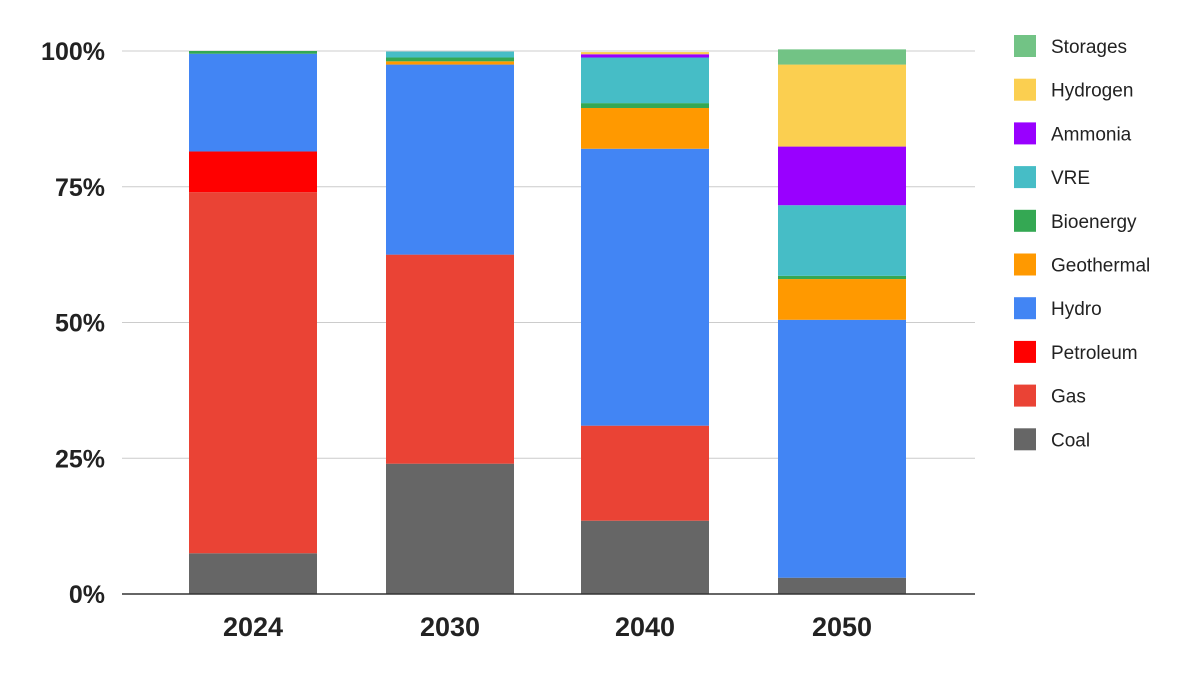 This screenshot has width=1200, height=682. What do you see at coordinates (253, 573) in the screenshot?
I see `bar-2024-coal` at bounding box center [253, 573].